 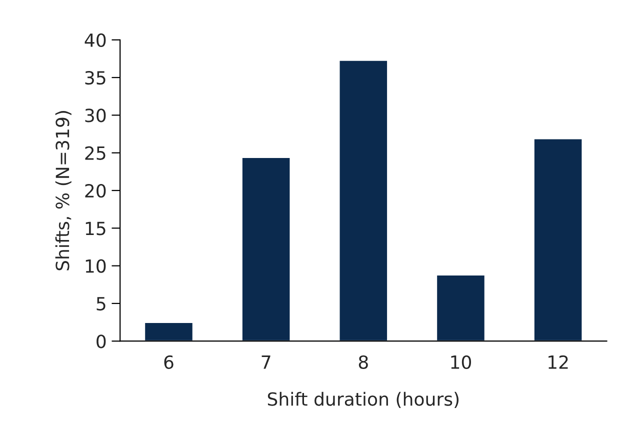 What do you see at coordinates (266, 362) in the screenshot?
I see `x-tick-label: 7` at bounding box center [266, 362].